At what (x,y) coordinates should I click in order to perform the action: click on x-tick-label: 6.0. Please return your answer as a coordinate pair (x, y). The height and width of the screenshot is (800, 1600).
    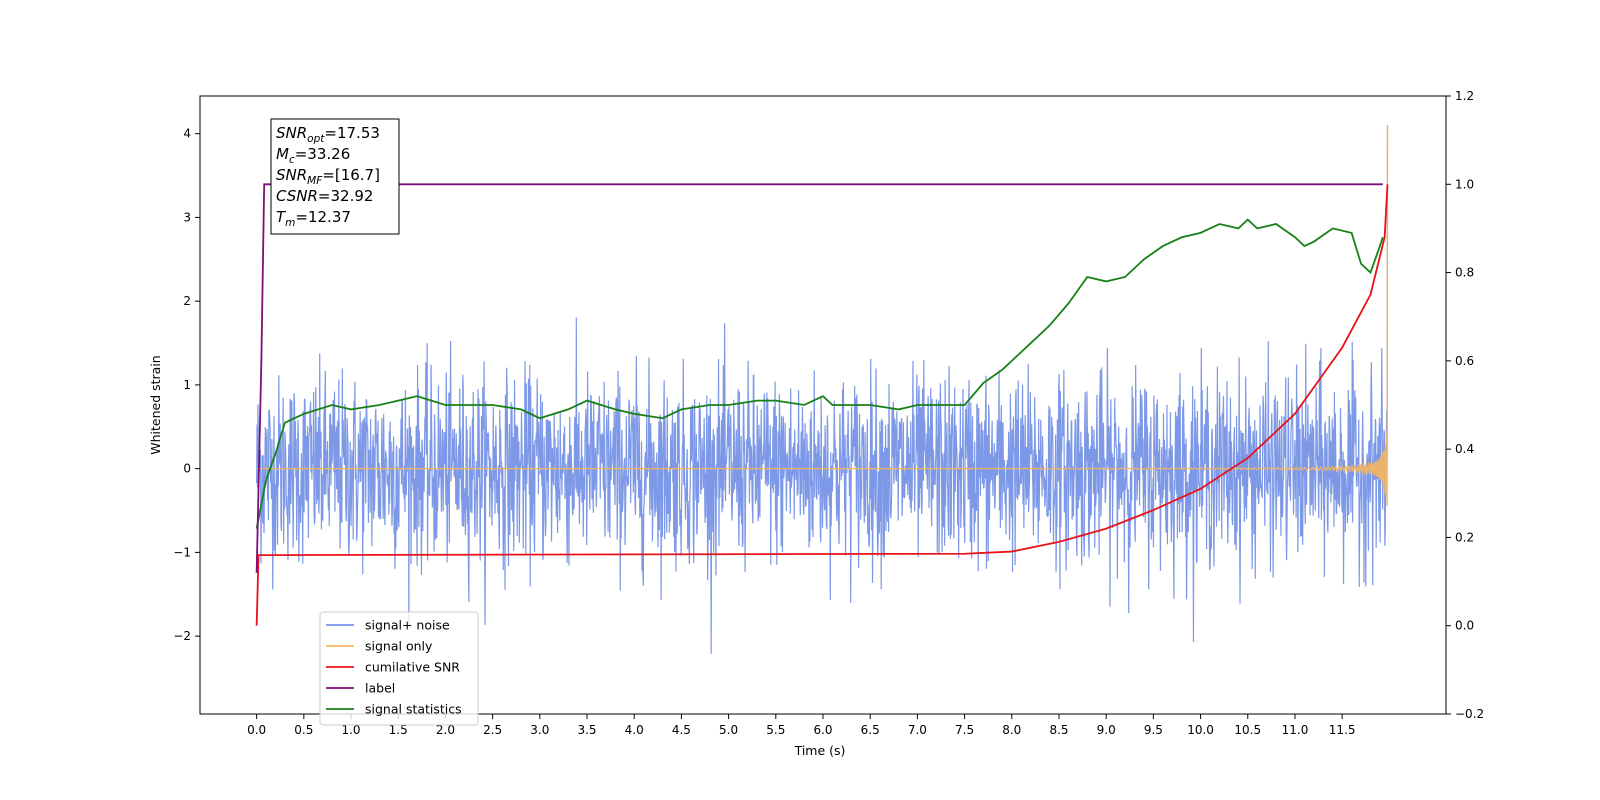
    Looking at the image, I should click on (822, 730).